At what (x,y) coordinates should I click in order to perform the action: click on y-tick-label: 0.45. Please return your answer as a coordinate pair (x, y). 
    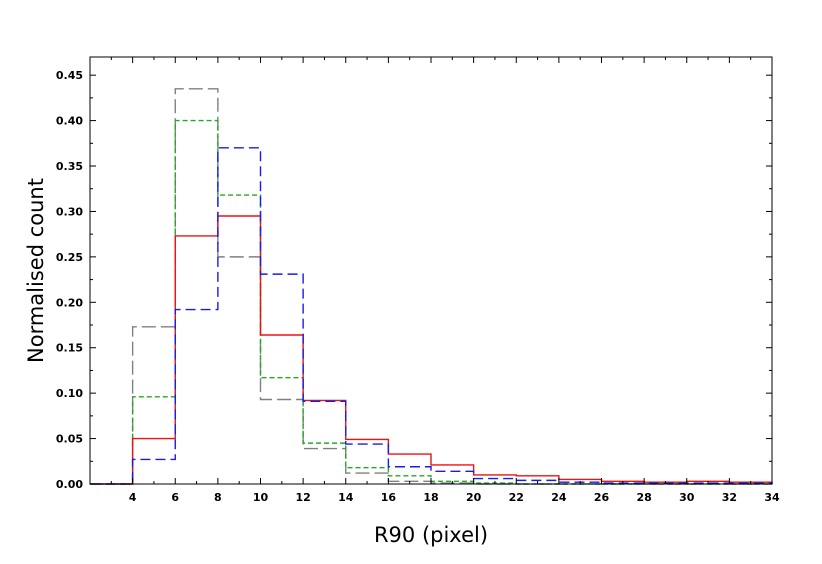
    Looking at the image, I should click on (69, 75).